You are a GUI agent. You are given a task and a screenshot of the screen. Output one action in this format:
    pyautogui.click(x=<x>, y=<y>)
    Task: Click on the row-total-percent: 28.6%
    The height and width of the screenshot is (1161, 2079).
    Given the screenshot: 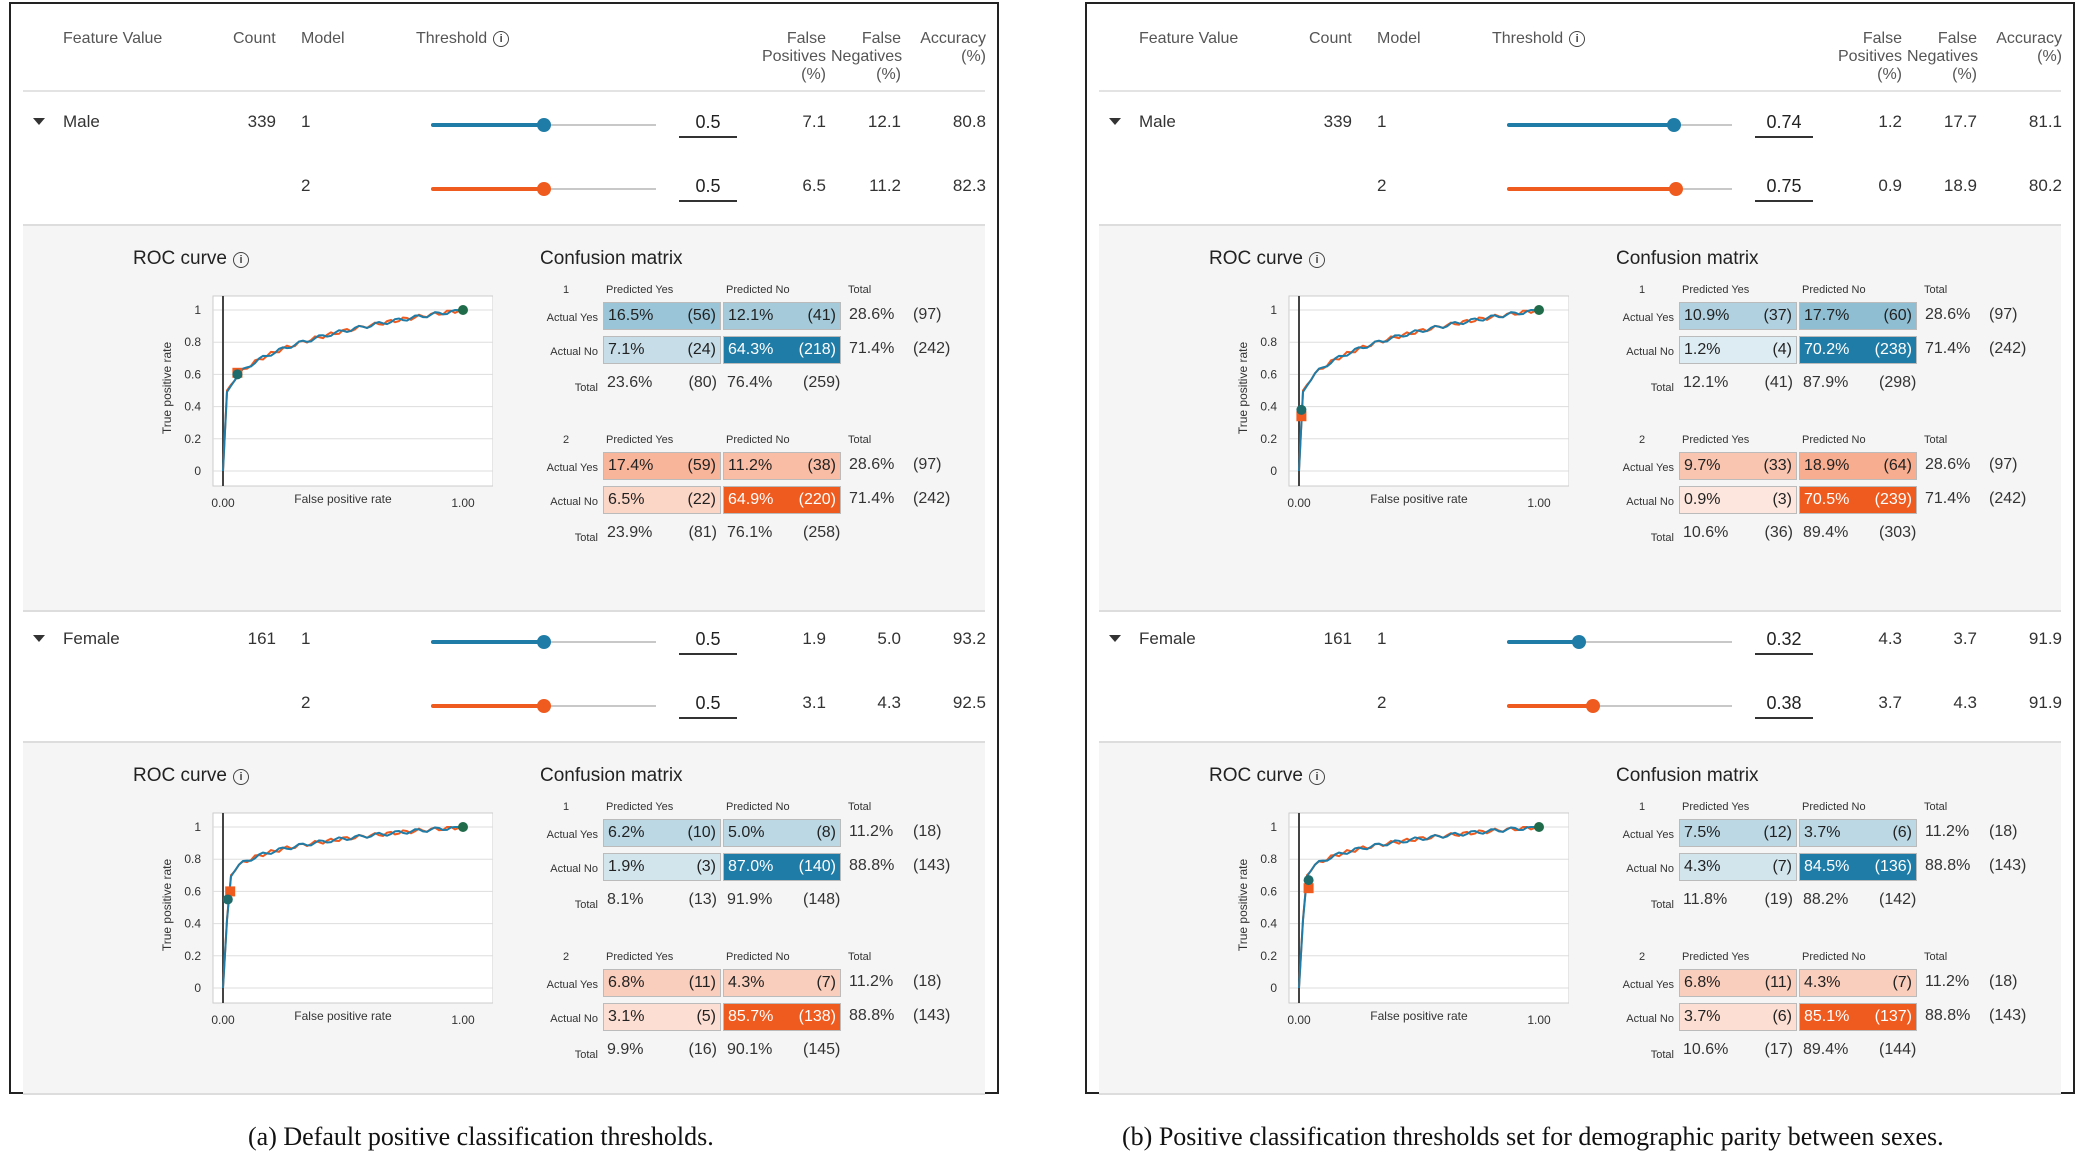 What is the action you would take?
    pyautogui.click(x=872, y=464)
    